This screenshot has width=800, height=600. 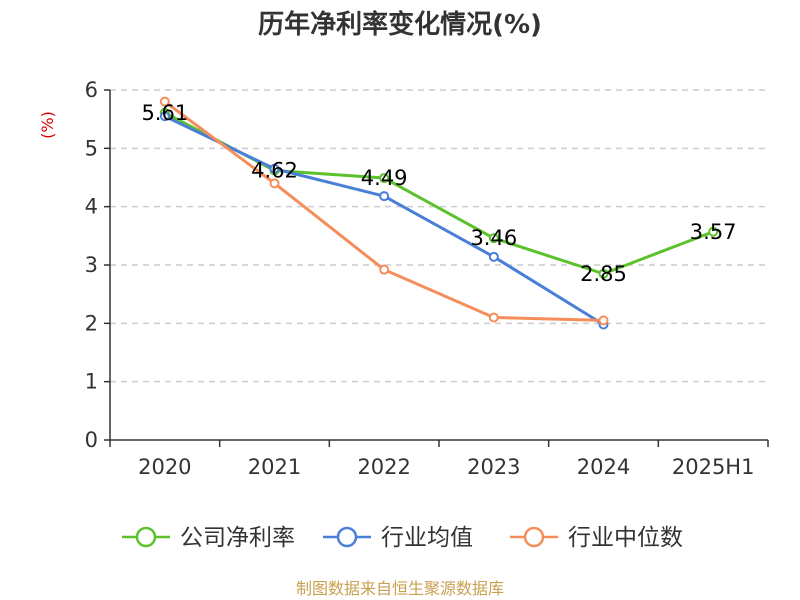 I want to click on data-label: 3.46, so click(x=493, y=238).